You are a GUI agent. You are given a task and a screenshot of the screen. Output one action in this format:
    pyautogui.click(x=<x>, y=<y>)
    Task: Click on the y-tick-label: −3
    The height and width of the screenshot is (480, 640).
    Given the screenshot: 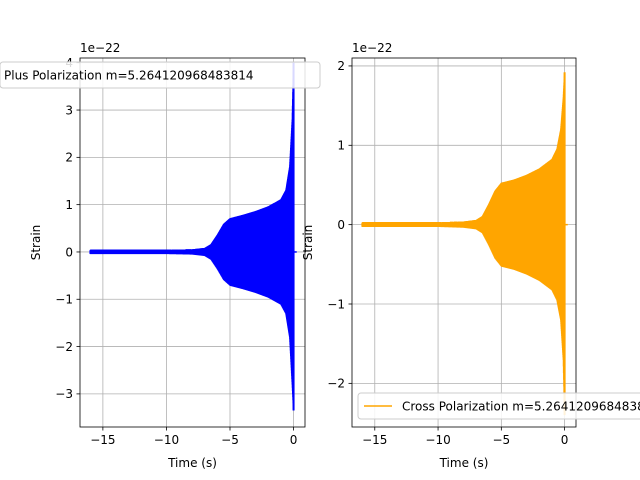 What is the action you would take?
    pyautogui.click(x=64, y=394)
    